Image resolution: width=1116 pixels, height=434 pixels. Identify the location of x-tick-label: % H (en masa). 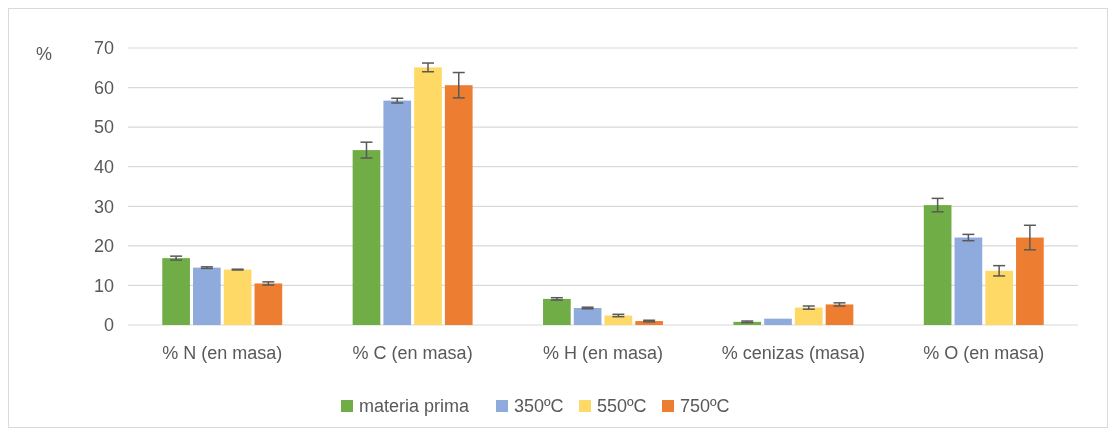
(603, 353).